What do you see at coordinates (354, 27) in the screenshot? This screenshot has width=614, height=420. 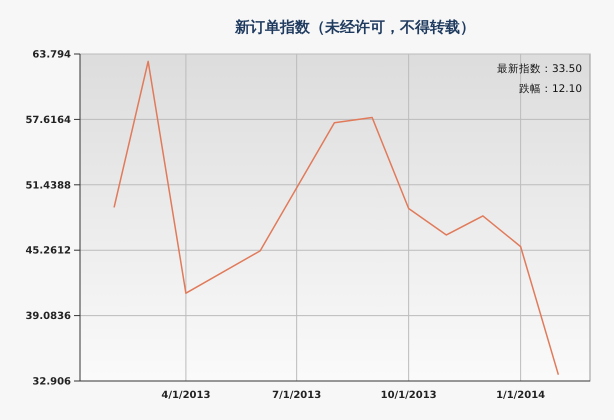 I see `chart-title: 新订单指数（未经许可，不得转载）` at bounding box center [354, 27].